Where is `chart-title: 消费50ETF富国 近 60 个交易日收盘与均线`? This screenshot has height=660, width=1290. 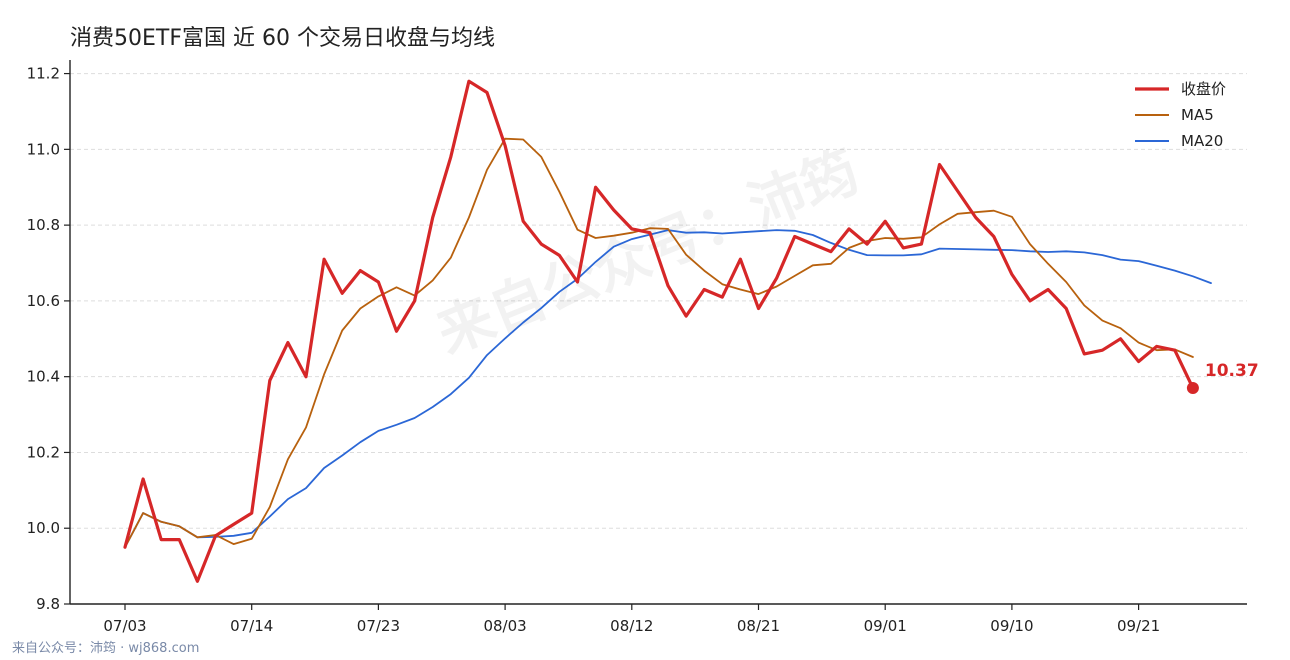 chart-title: 消费50ETF富国 近 60 个交易日收盘与均线 is located at coordinates (282, 38).